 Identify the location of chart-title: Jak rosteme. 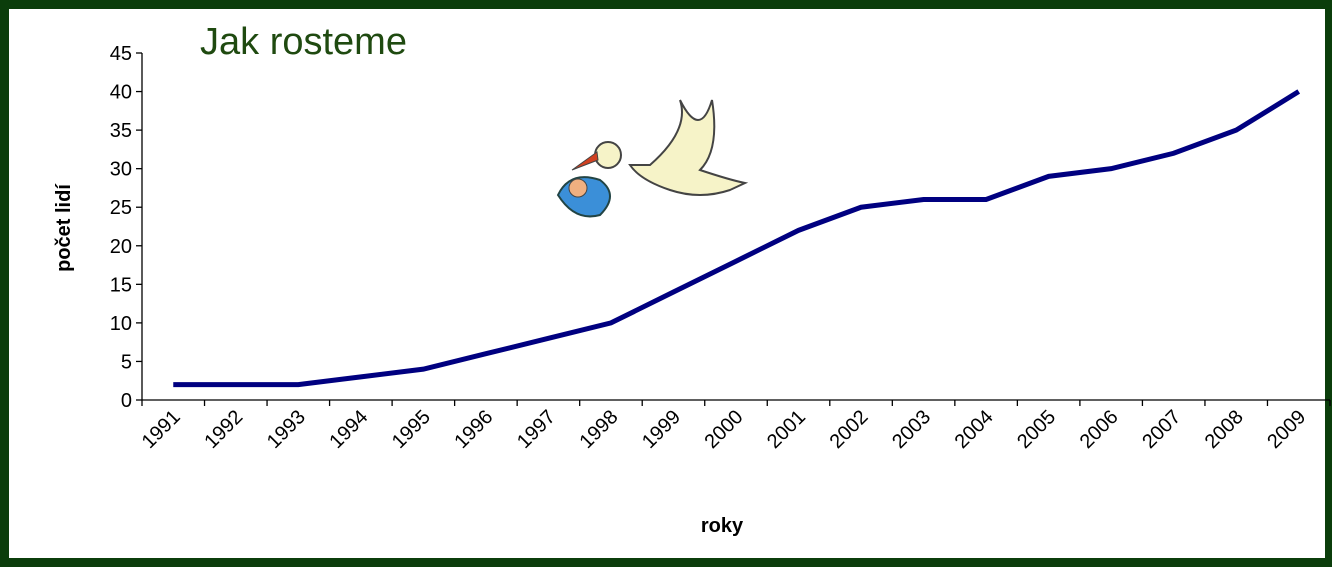
(303, 42).